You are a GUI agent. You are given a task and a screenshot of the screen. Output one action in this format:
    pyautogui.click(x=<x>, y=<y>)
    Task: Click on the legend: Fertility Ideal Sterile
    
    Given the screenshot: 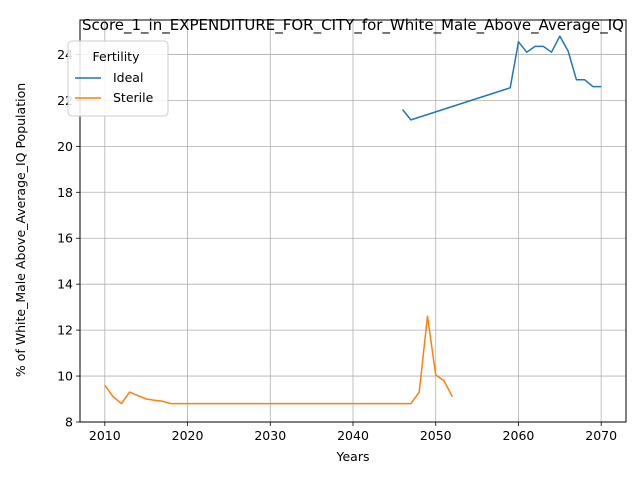 What is the action you would take?
    pyautogui.click(x=118, y=78)
    